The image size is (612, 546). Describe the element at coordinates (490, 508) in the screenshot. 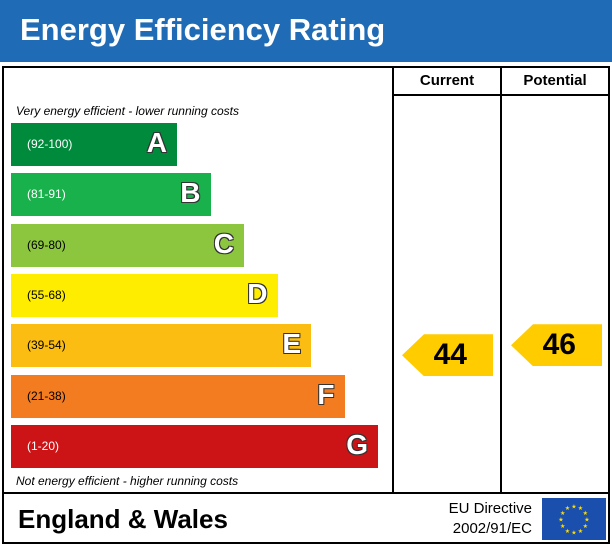

I see `directive-line-1: EU Directive` at that location.